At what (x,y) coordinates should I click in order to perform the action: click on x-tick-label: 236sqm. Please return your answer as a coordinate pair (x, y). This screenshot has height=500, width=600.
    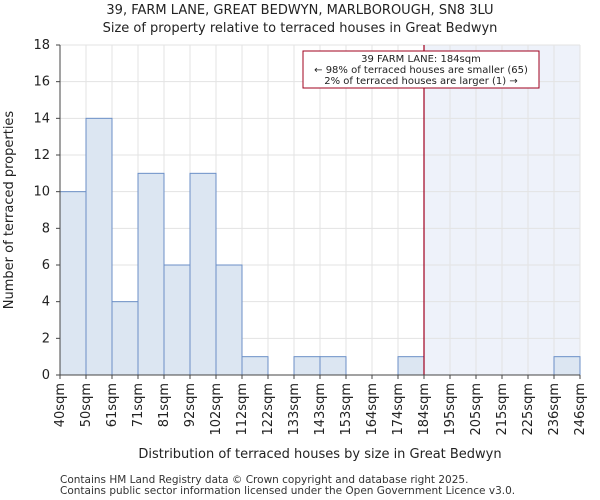
    Looking at the image, I should click on (554, 409).